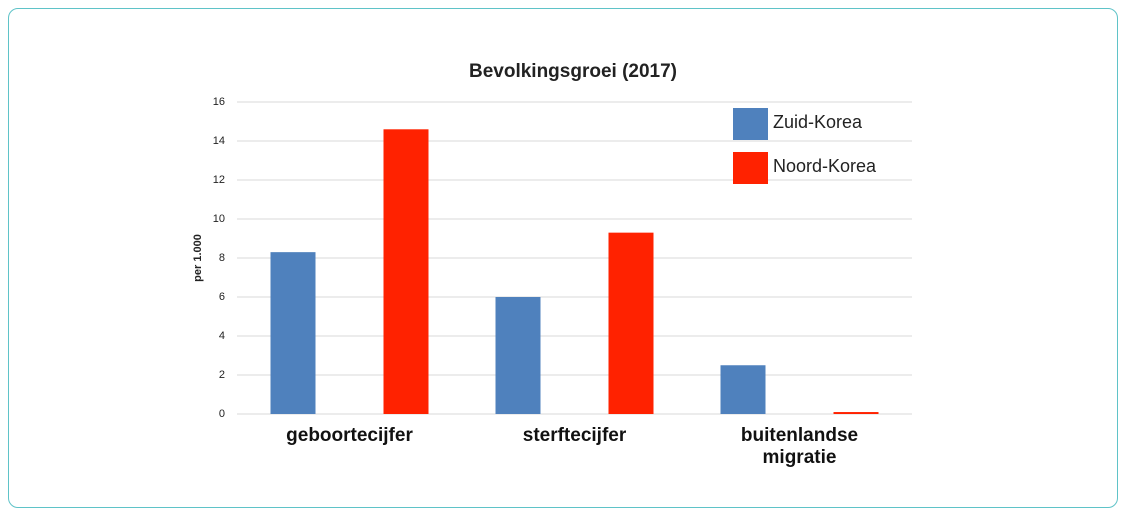 This screenshot has width=1128, height=508. What do you see at coordinates (818, 122) in the screenshot?
I see `legend-label: Zuid-Korea` at bounding box center [818, 122].